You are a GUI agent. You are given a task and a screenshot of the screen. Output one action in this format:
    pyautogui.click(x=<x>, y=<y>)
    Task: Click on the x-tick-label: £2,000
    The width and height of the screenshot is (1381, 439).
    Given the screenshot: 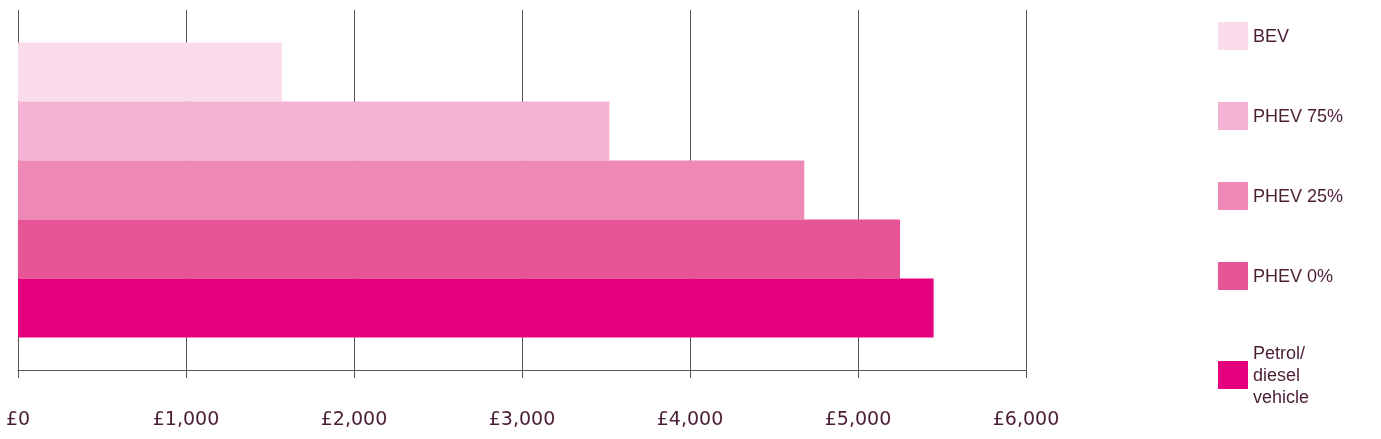 What is the action you would take?
    pyautogui.click(x=354, y=417)
    